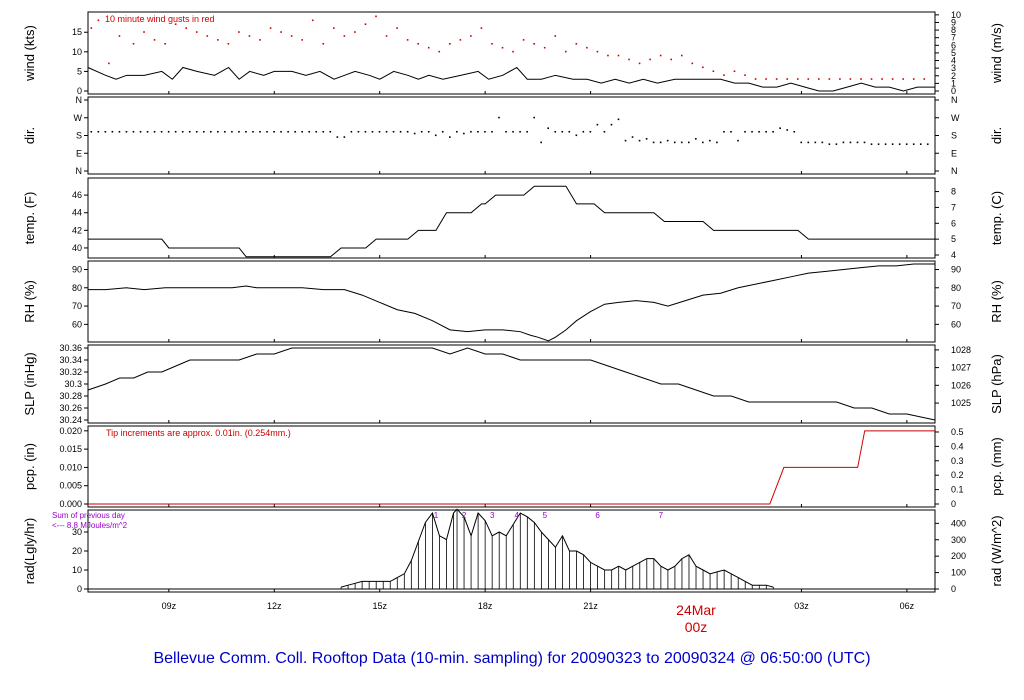 This screenshot has width=1024, height=700. I want to click on right-tick-label: S, so click(954, 136).